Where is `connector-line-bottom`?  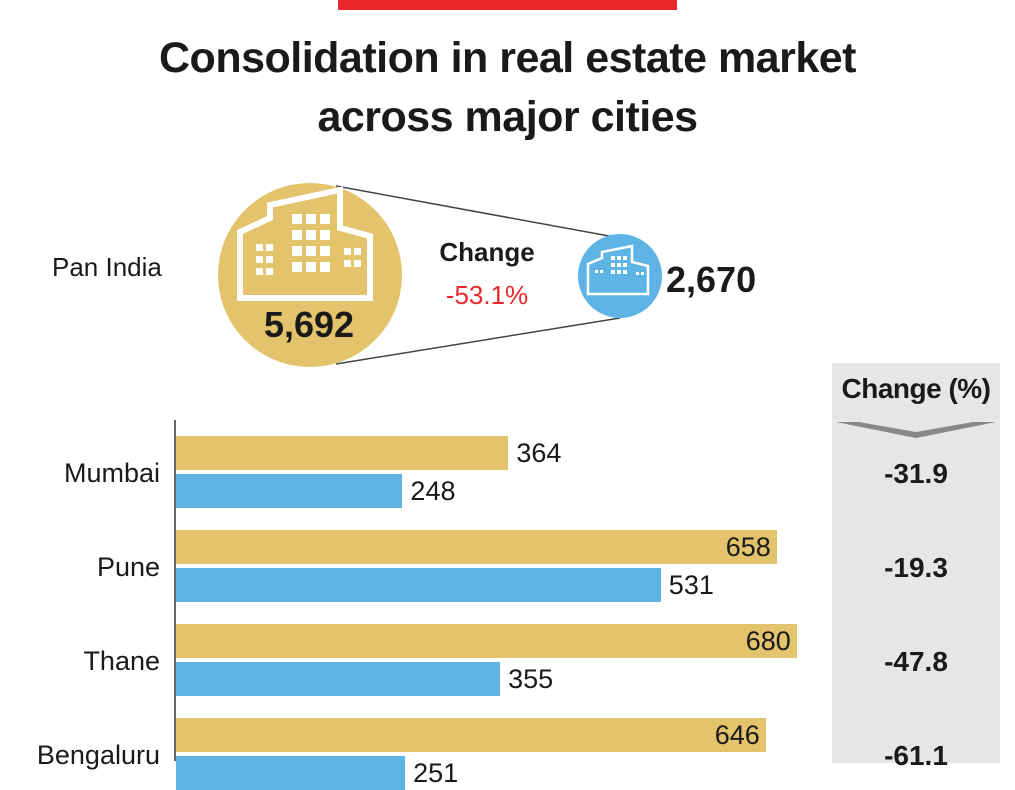
connector-line-bottom is located at coordinates (478, 341).